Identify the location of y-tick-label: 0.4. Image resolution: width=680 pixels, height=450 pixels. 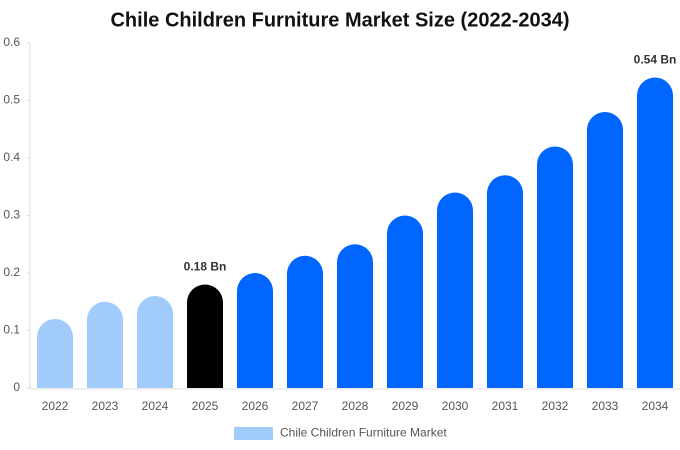
(11, 157).